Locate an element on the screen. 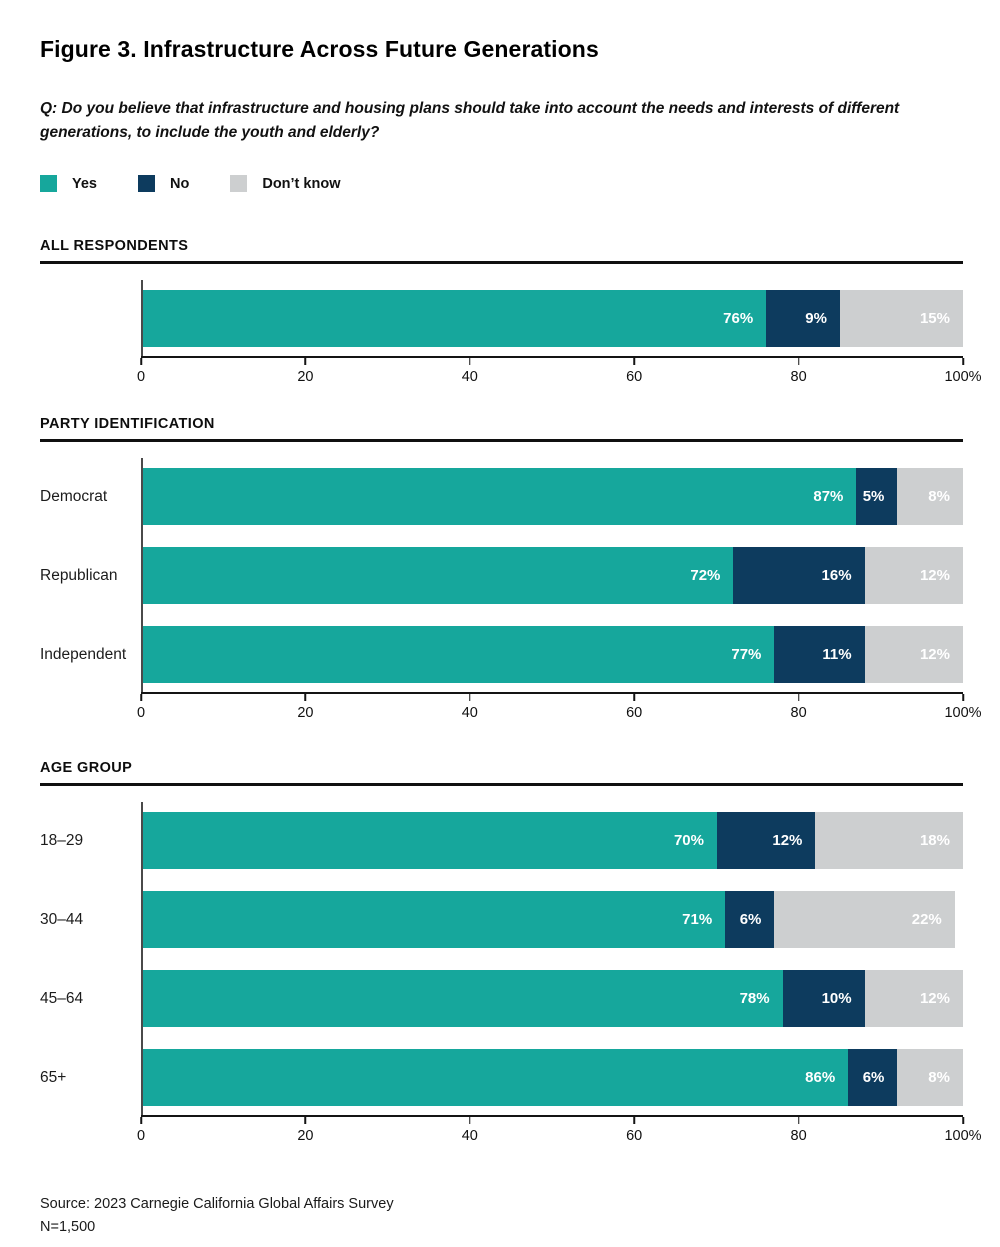  bar-segment-yes: 77% is located at coordinates (459, 655).